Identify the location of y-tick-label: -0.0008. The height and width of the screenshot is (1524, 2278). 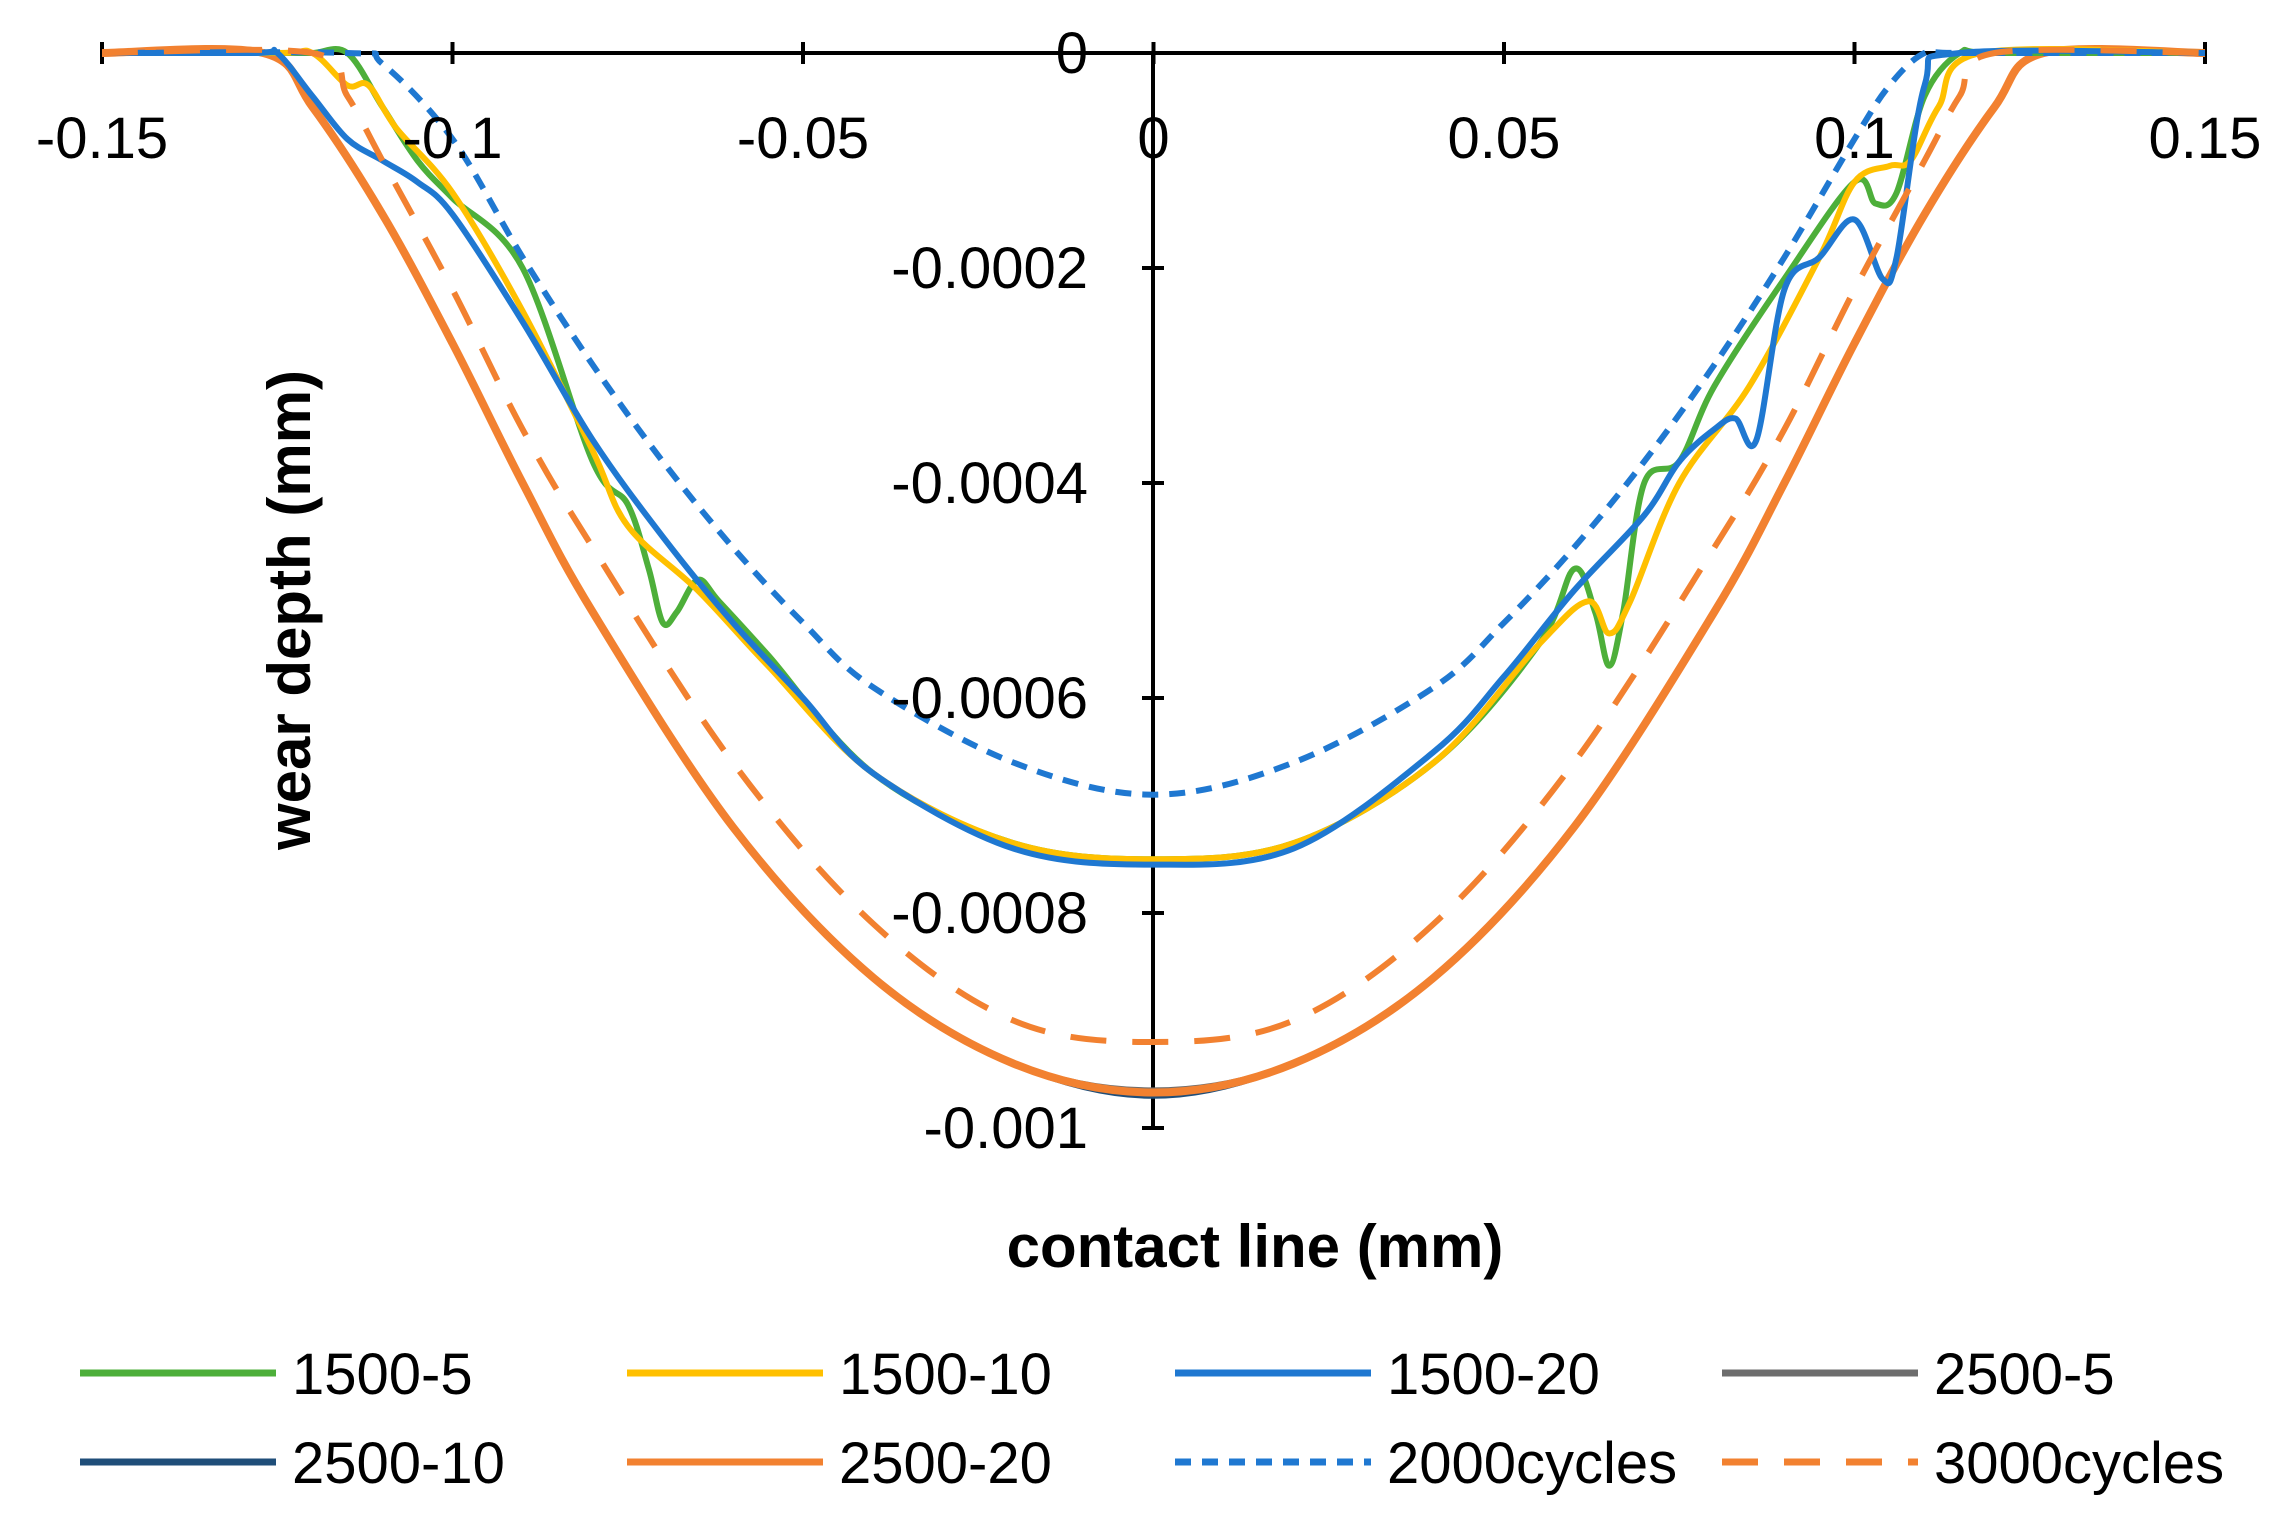
(989, 913).